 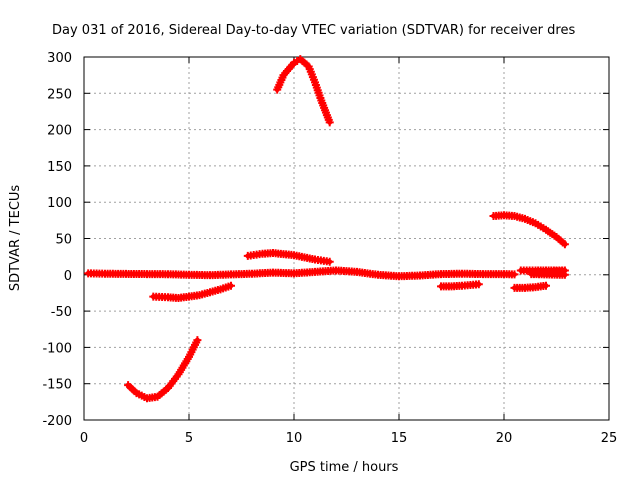 I want to click on y-tick-label: -150, so click(x=57, y=385).